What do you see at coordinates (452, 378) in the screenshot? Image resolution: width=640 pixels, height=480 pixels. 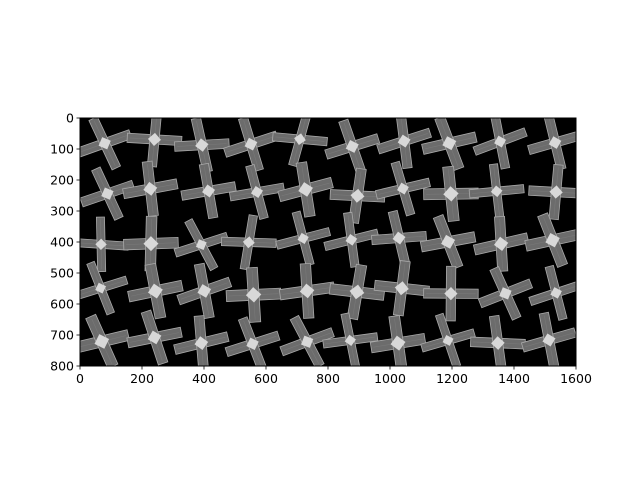 I see `x-tick-label: 1200` at bounding box center [452, 378].